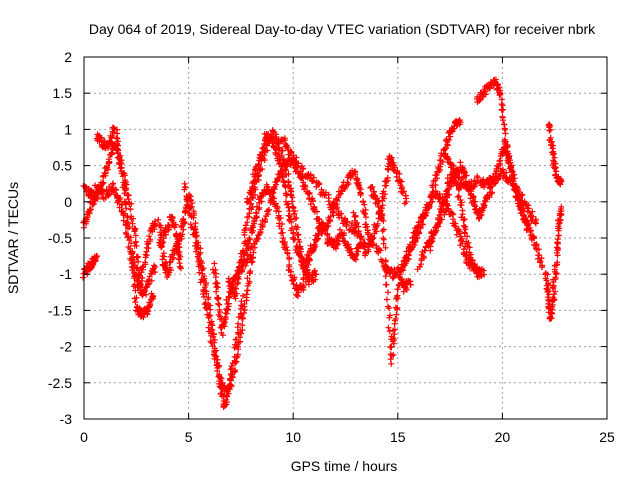 Image resolution: width=640 pixels, height=480 pixels. Describe the element at coordinates (60, 383) in the screenshot. I see `y-tick-label: -2.5` at that location.